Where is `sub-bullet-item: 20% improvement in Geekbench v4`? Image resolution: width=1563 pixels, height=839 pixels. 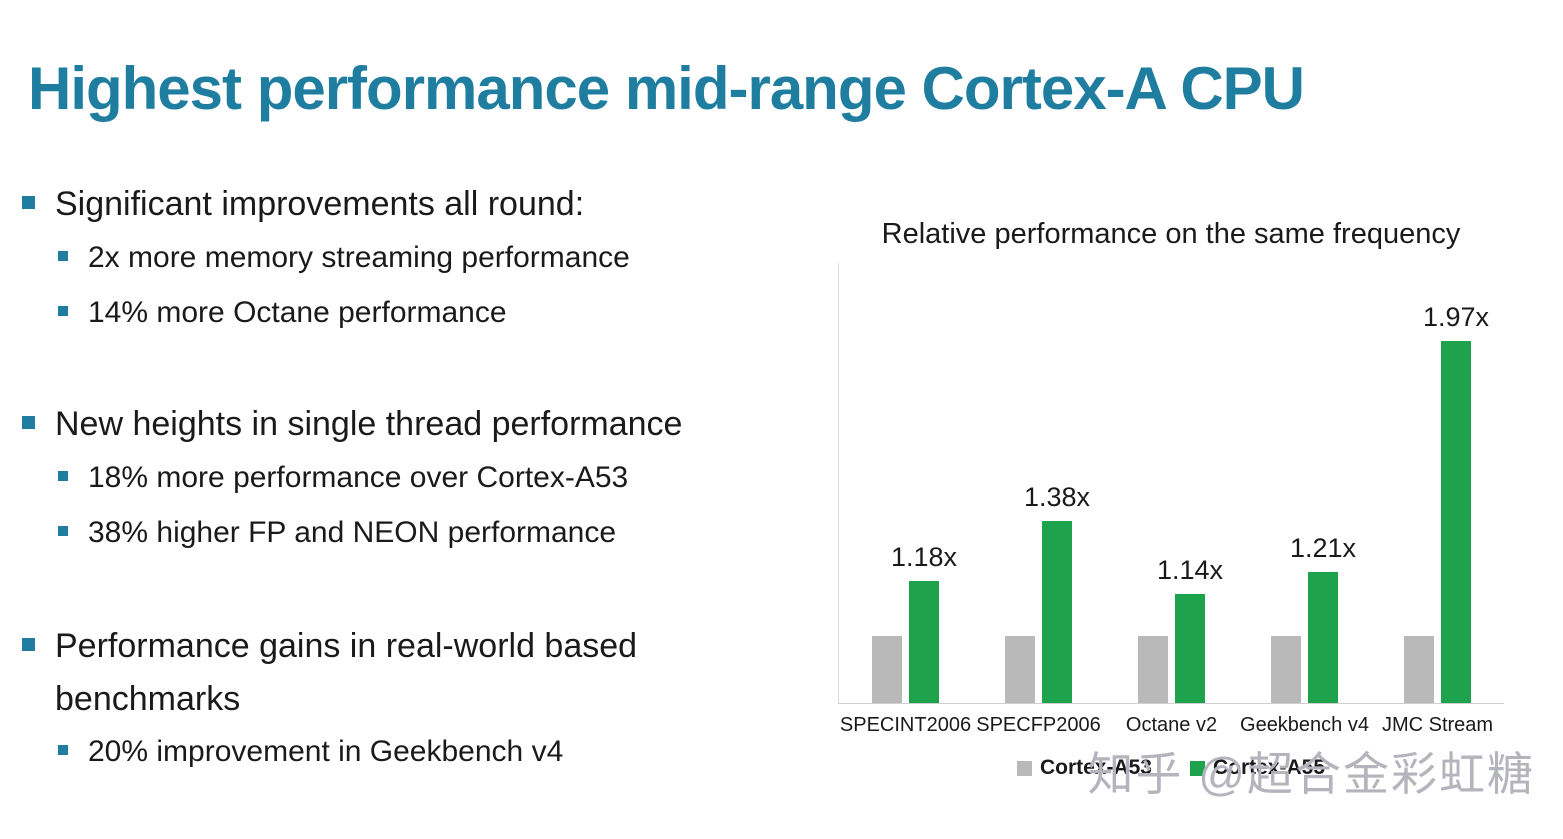
sub-bullet-item: 20% improvement in Geekbench v4 is located at coordinates (424, 752).